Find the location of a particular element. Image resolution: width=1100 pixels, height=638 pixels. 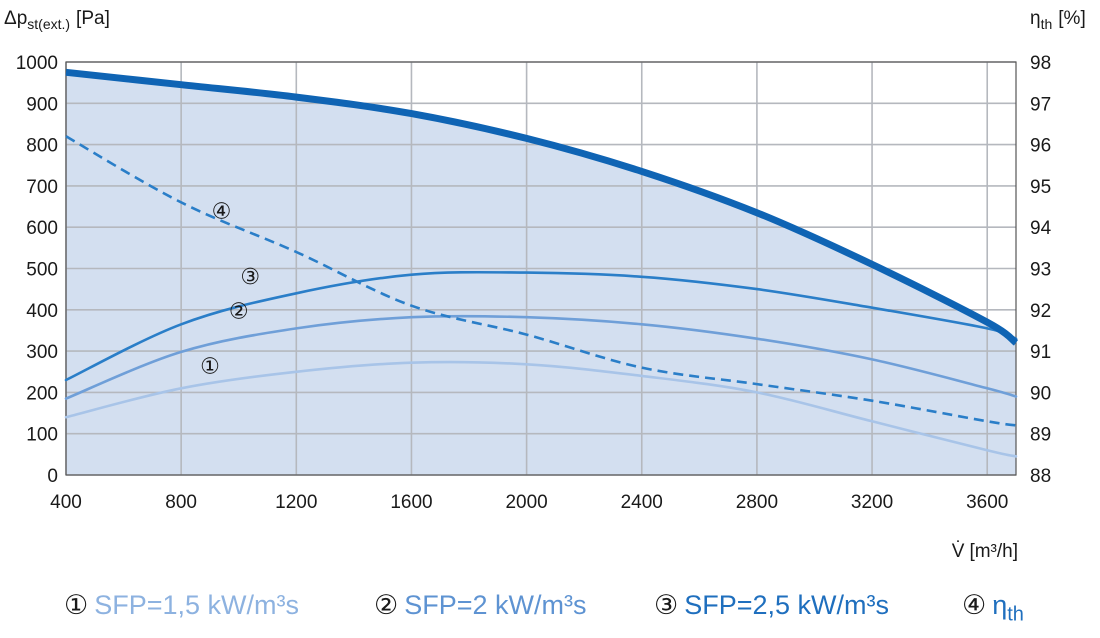

y-tick-label: 700 is located at coordinates (42, 187).